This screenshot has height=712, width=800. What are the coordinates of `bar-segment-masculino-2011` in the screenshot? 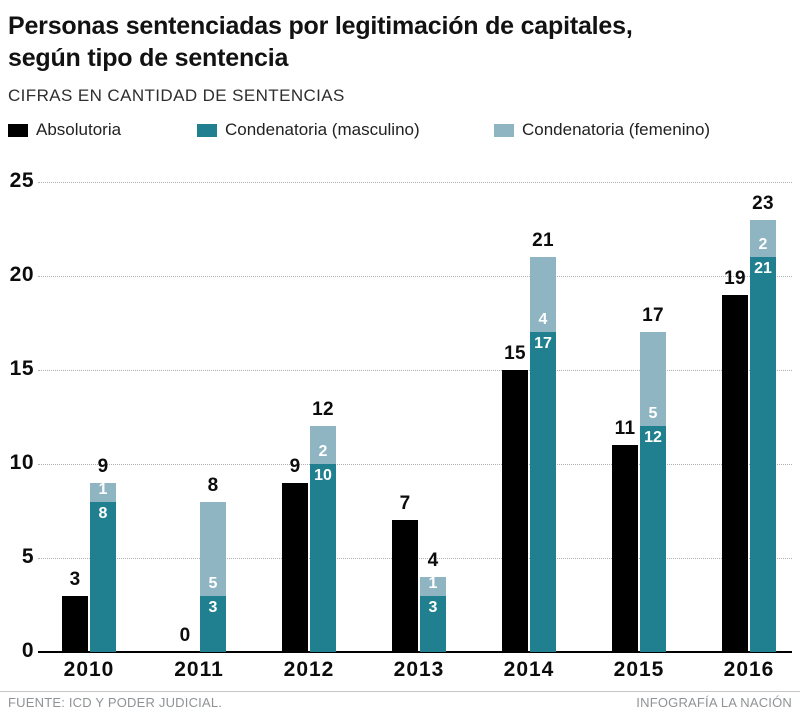 It's located at (213, 623).